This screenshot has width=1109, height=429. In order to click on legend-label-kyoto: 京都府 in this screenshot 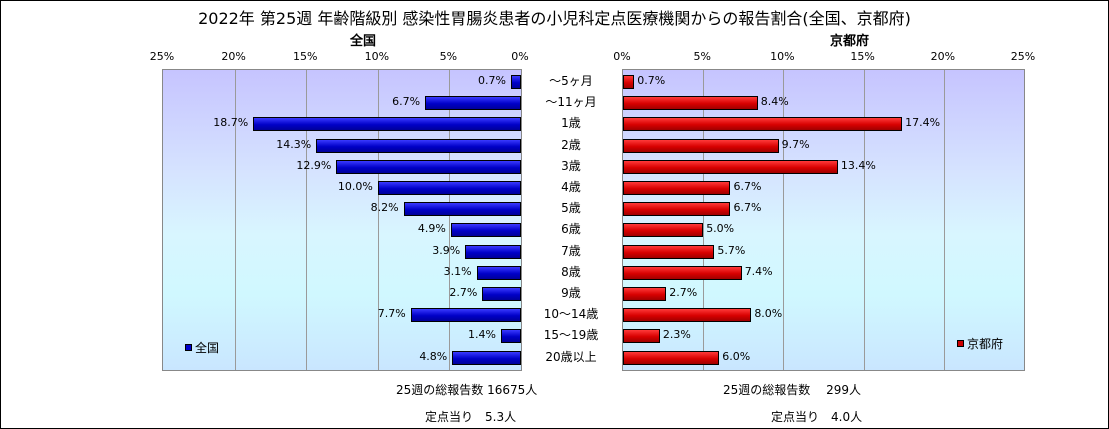, I will do `click(985, 344)`.